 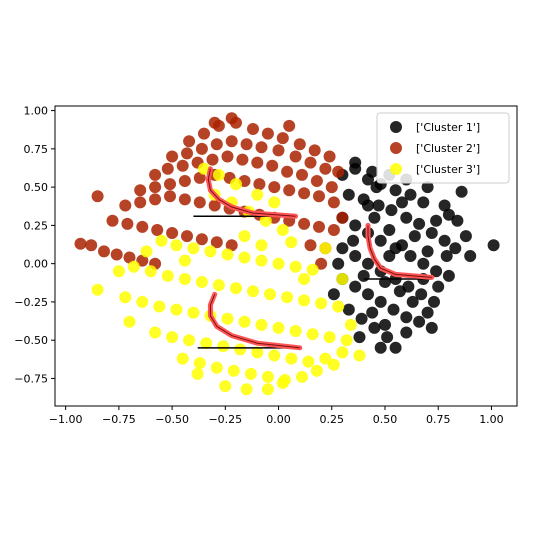 What do you see at coordinates (66, 419) in the screenshot?
I see `x-tick-label: −1.00` at bounding box center [66, 419].